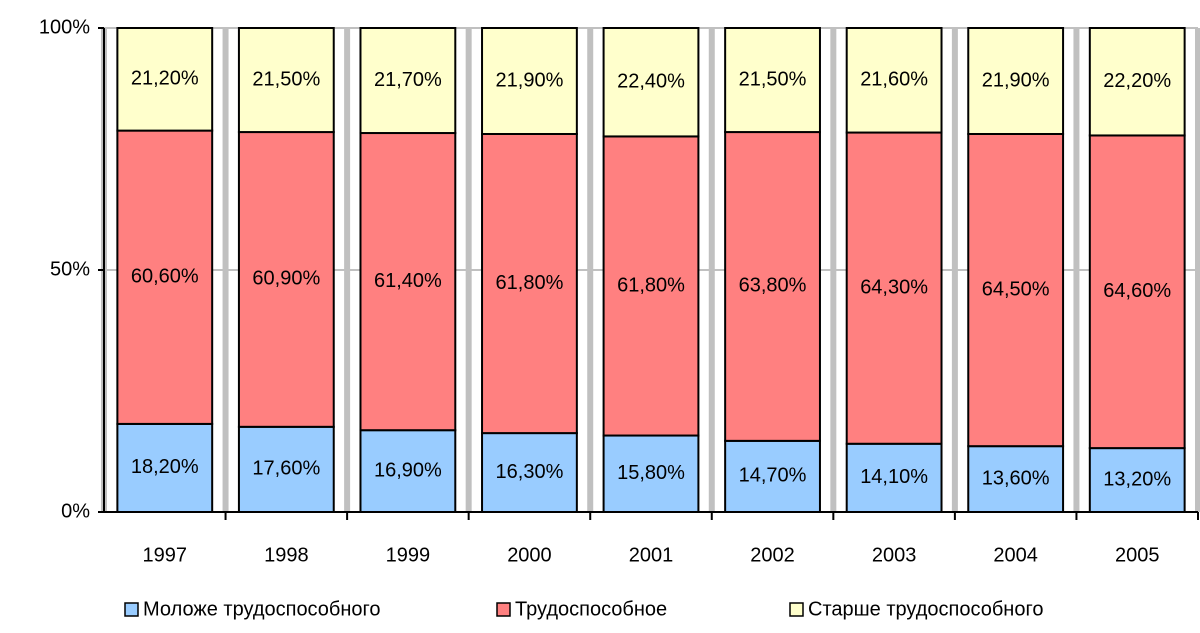  I want to click on value-label: 61,40%, so click(408, 281).